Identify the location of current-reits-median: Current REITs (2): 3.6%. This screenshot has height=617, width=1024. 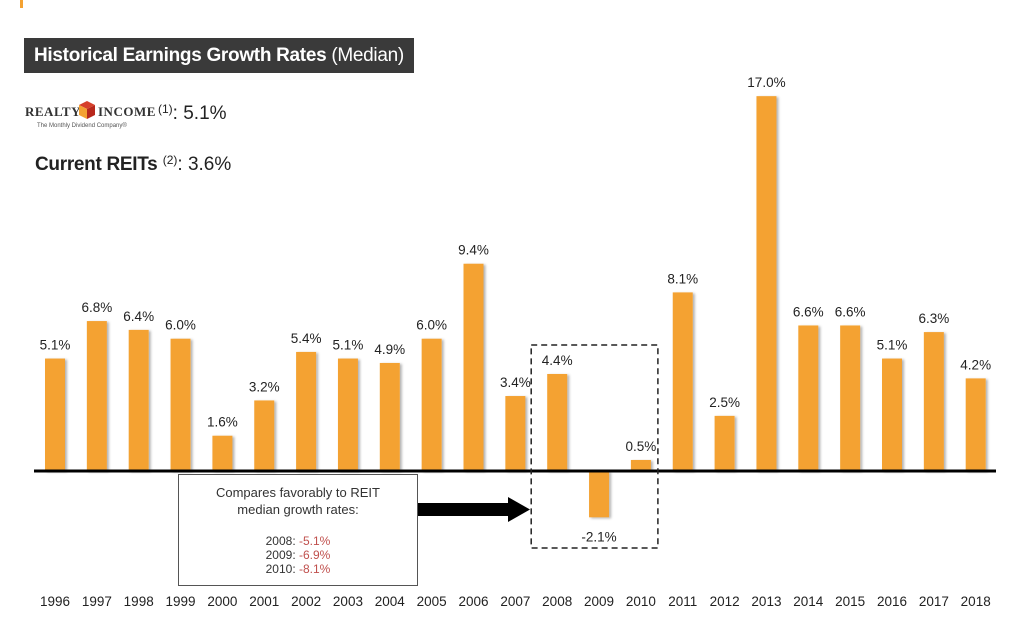
(133, 164).